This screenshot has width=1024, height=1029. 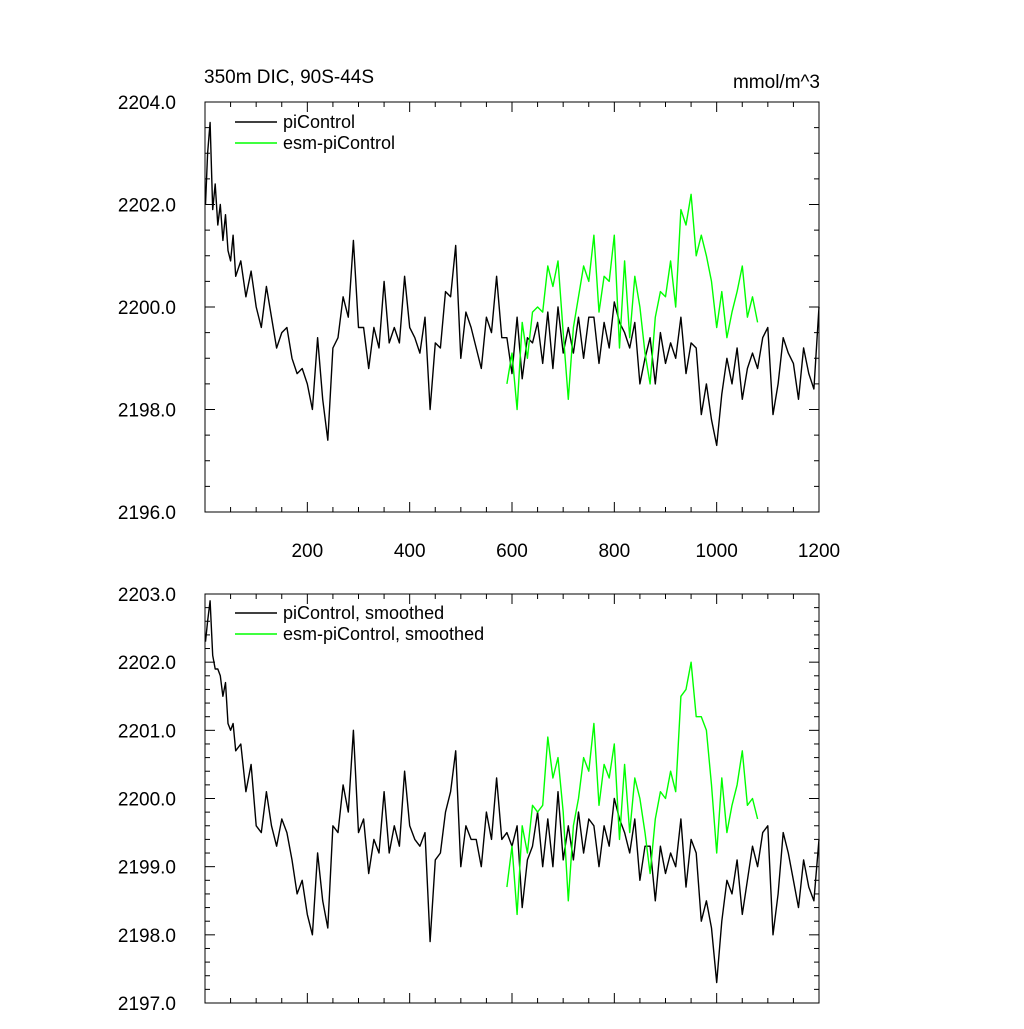 What do you see at coordinates (147, 411) in the screenshot?
I see `top-y-tick-label-1: 2198.0` at bounding box center [147, 411].